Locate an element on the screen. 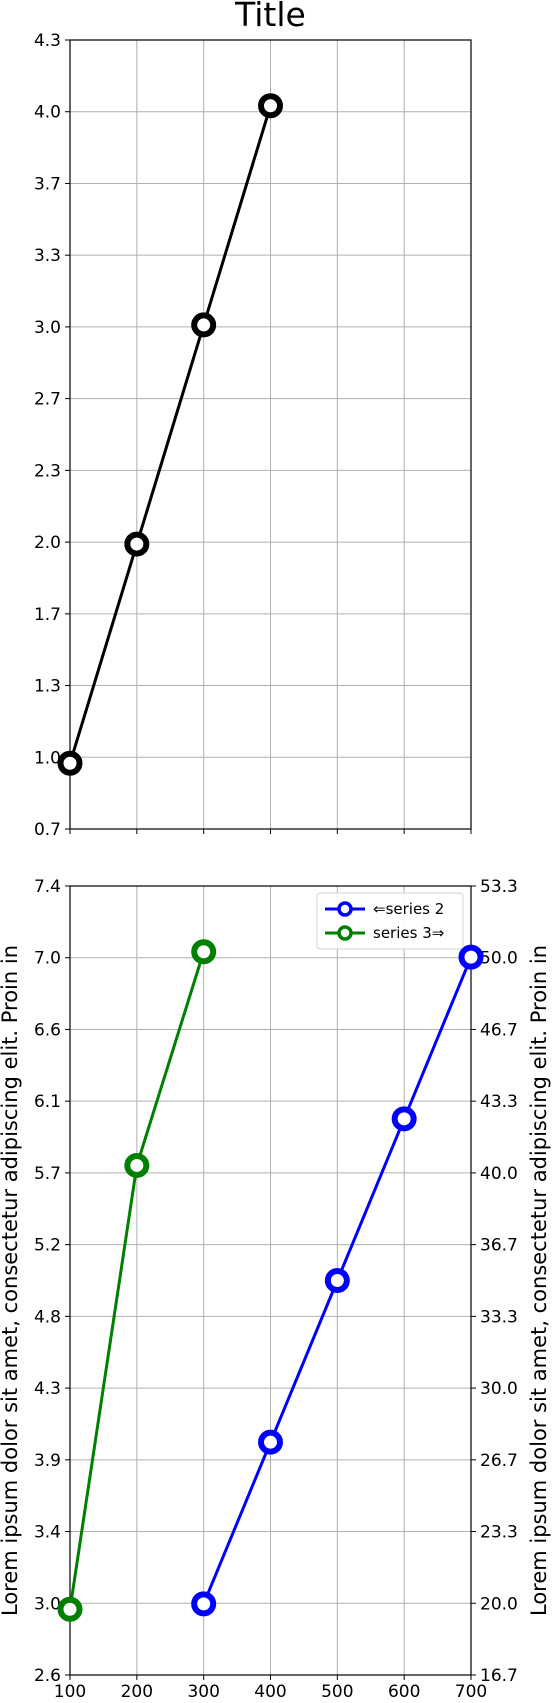  panel2-left-y-tick-label: 5.7 is located at coordinates (47, 1174).